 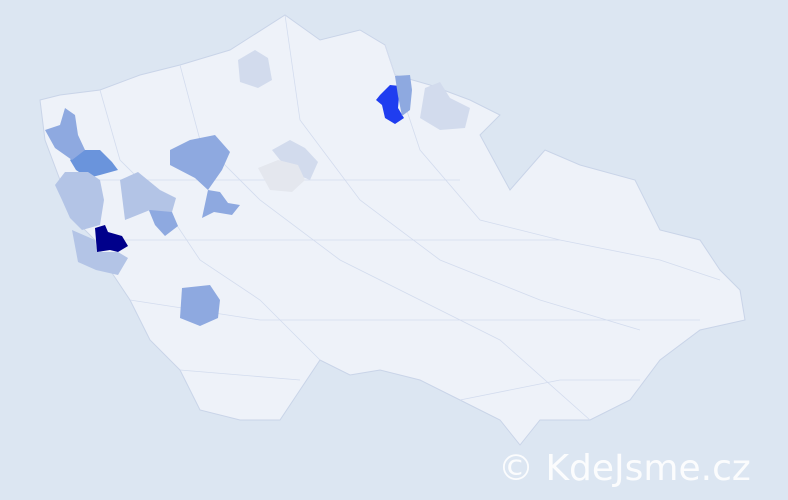 What do you see at coordinates (94, 164) in the screenshot?
I see `district-mid` at bounding box center [94, 164].